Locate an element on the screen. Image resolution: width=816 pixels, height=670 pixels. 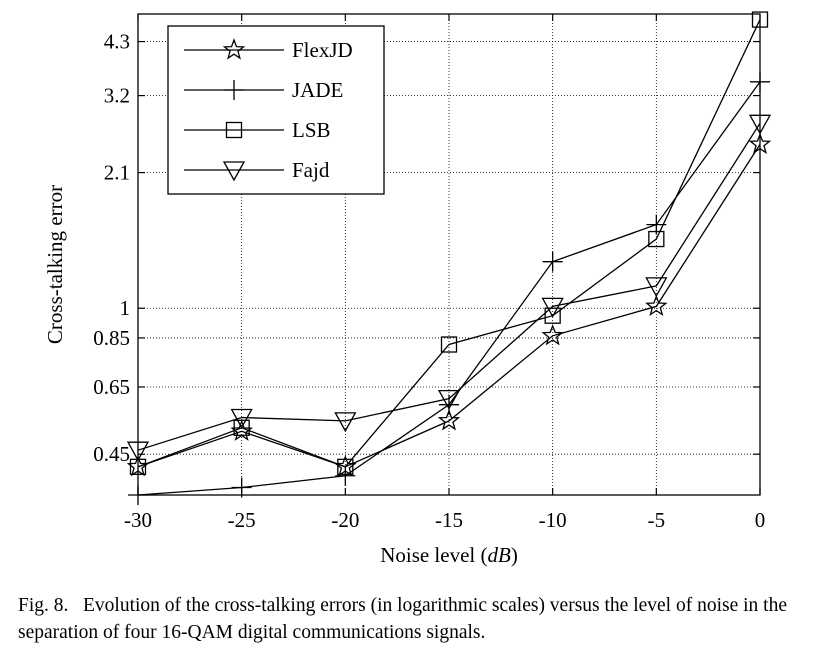
x-tick-label: -30 is located at coordinates (138, 520).